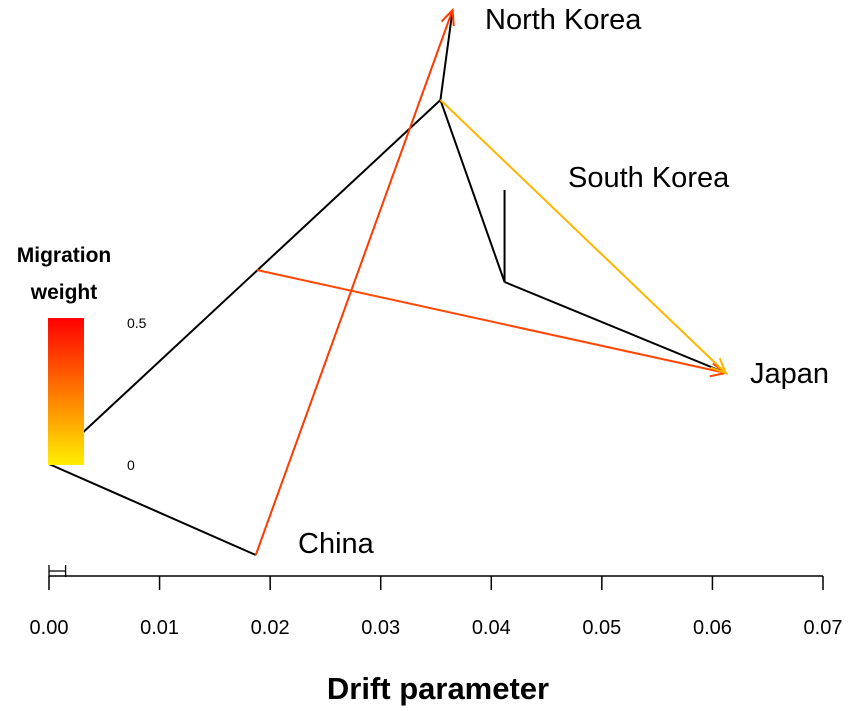 The height and width of the screenshot is (711, 850). I want to click on tree-edge-n3-japan, so click(615, 327).